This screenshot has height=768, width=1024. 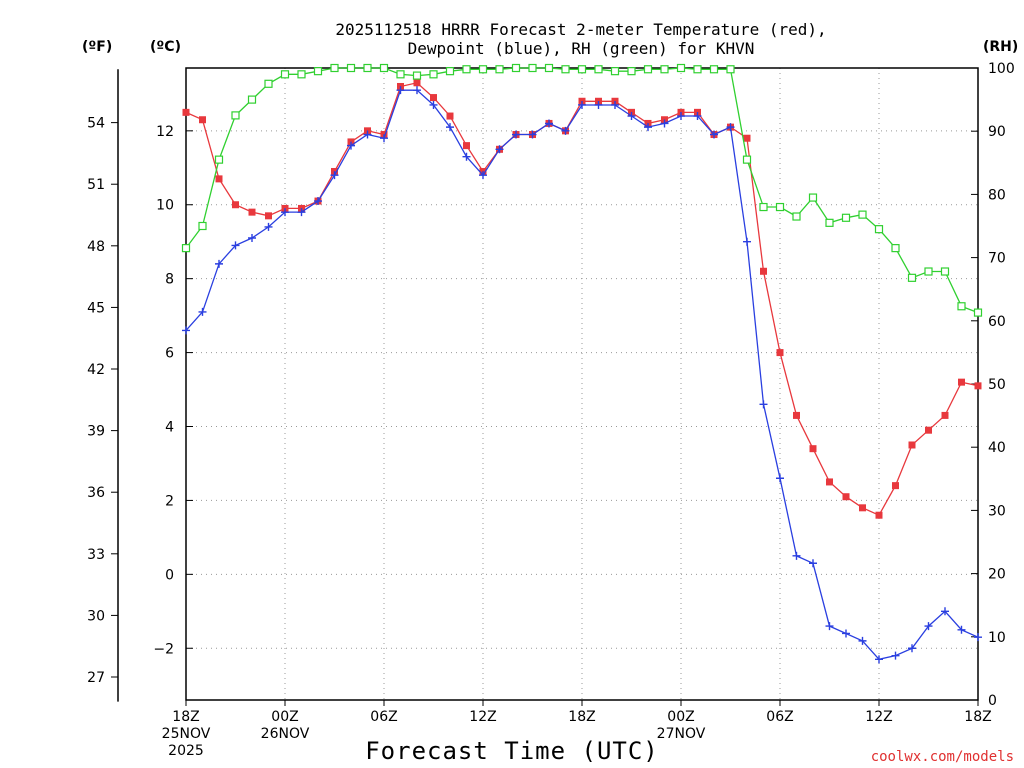 What do you see at coordinates (96, 432) in the screenshot?
I see `fahrenheit-tick-label: 39` at bounding box center [96, 432].